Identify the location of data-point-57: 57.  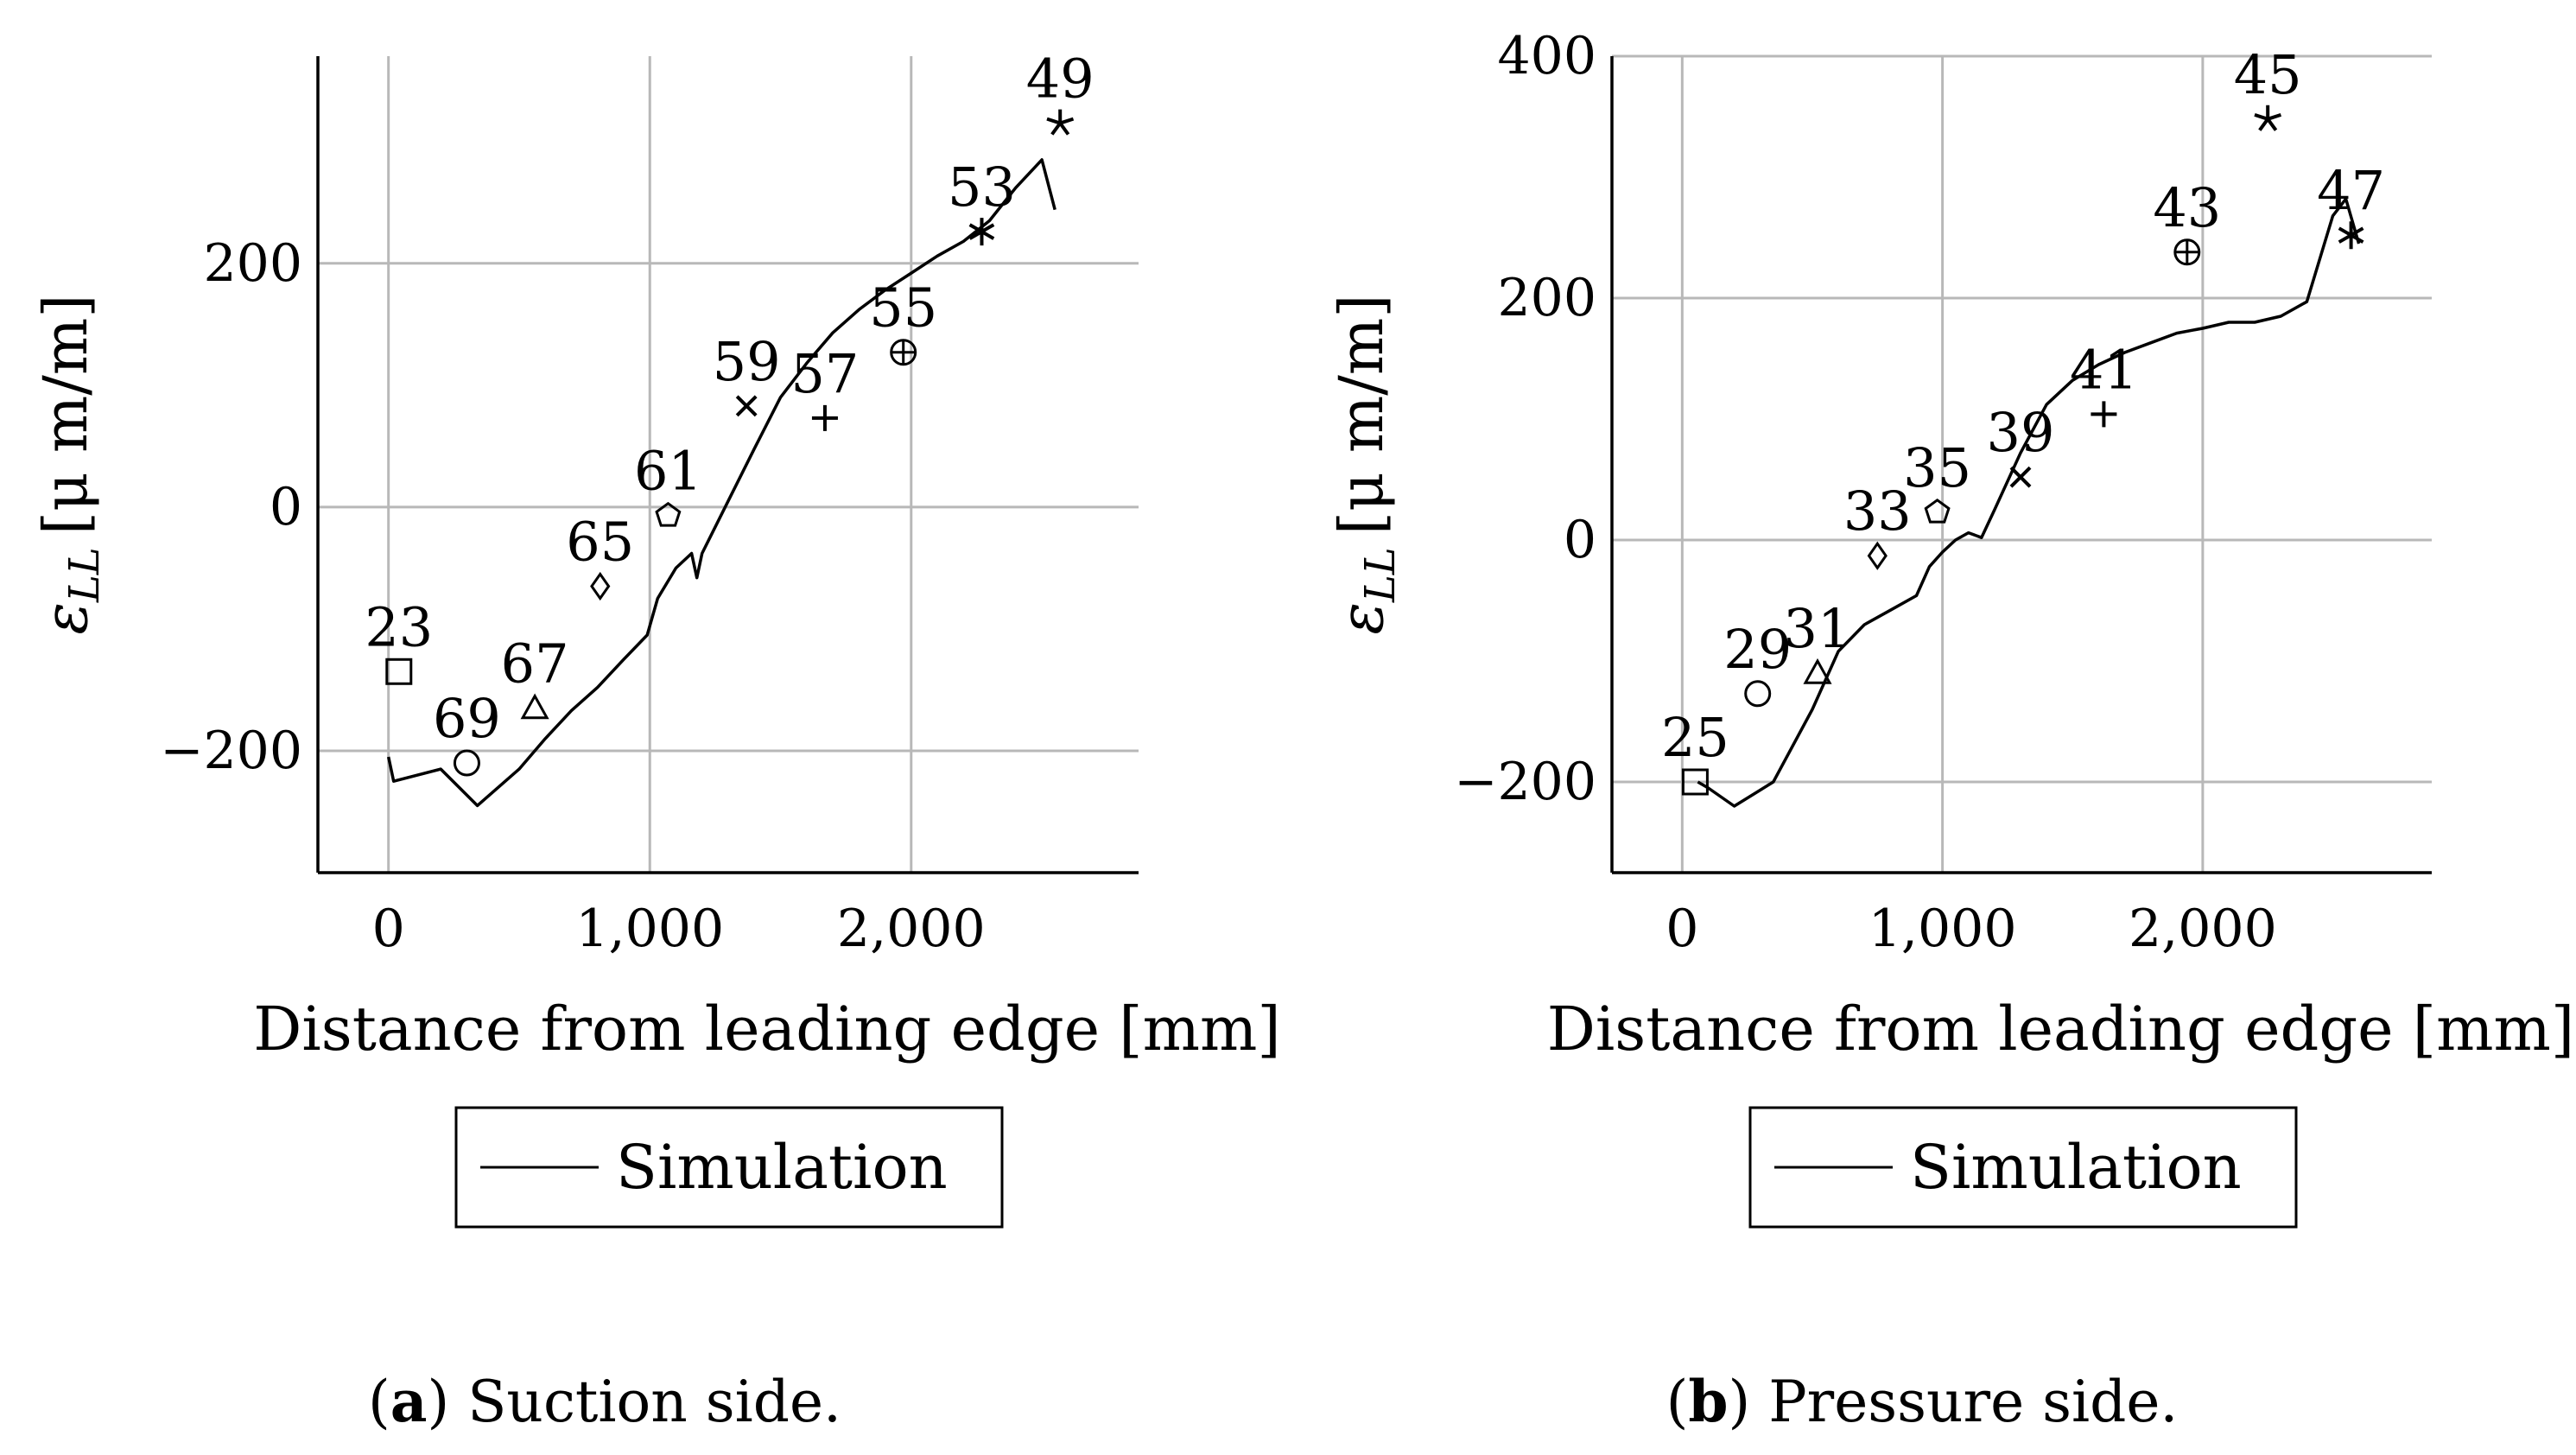
(824, 387).